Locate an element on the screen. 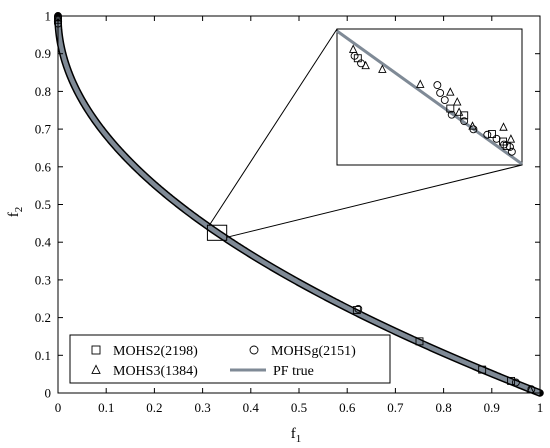  y-axis-label-main: f is located at coordinates (14, 214).